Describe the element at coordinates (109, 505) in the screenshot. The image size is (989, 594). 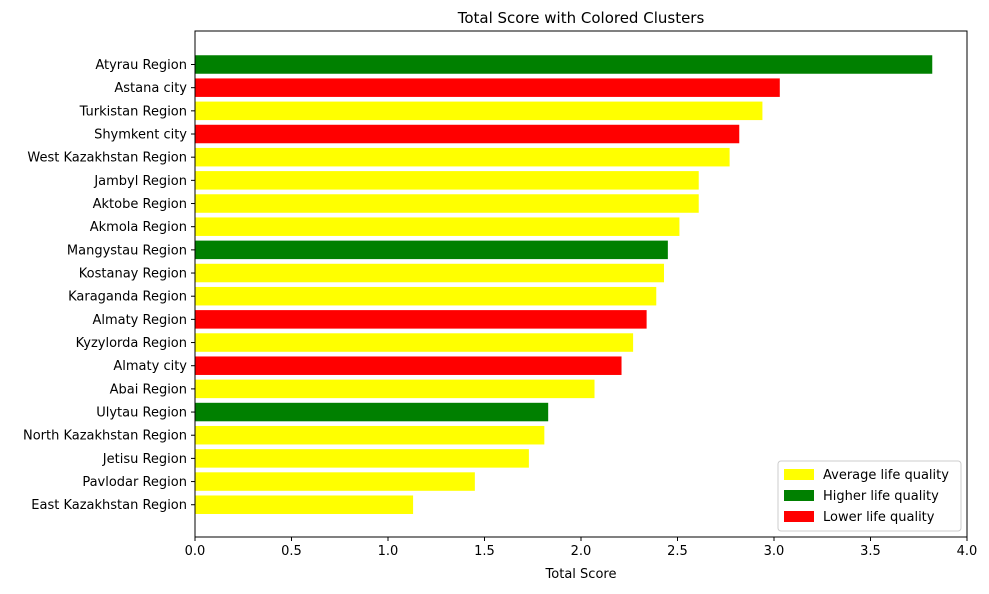
I see `y-tick-label: East Kazakhstan Region` at that location.